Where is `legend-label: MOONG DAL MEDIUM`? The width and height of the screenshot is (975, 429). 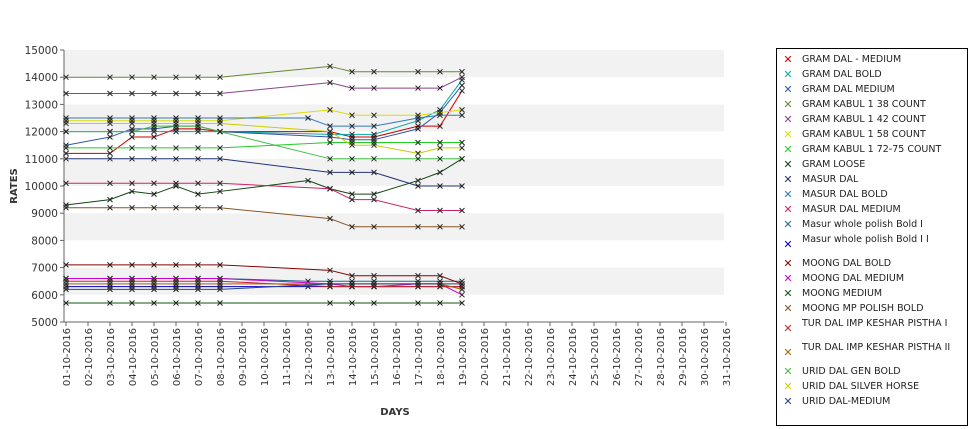
legend-label: MOONG DAL MEDIUM is located at coordinates (853, 278).